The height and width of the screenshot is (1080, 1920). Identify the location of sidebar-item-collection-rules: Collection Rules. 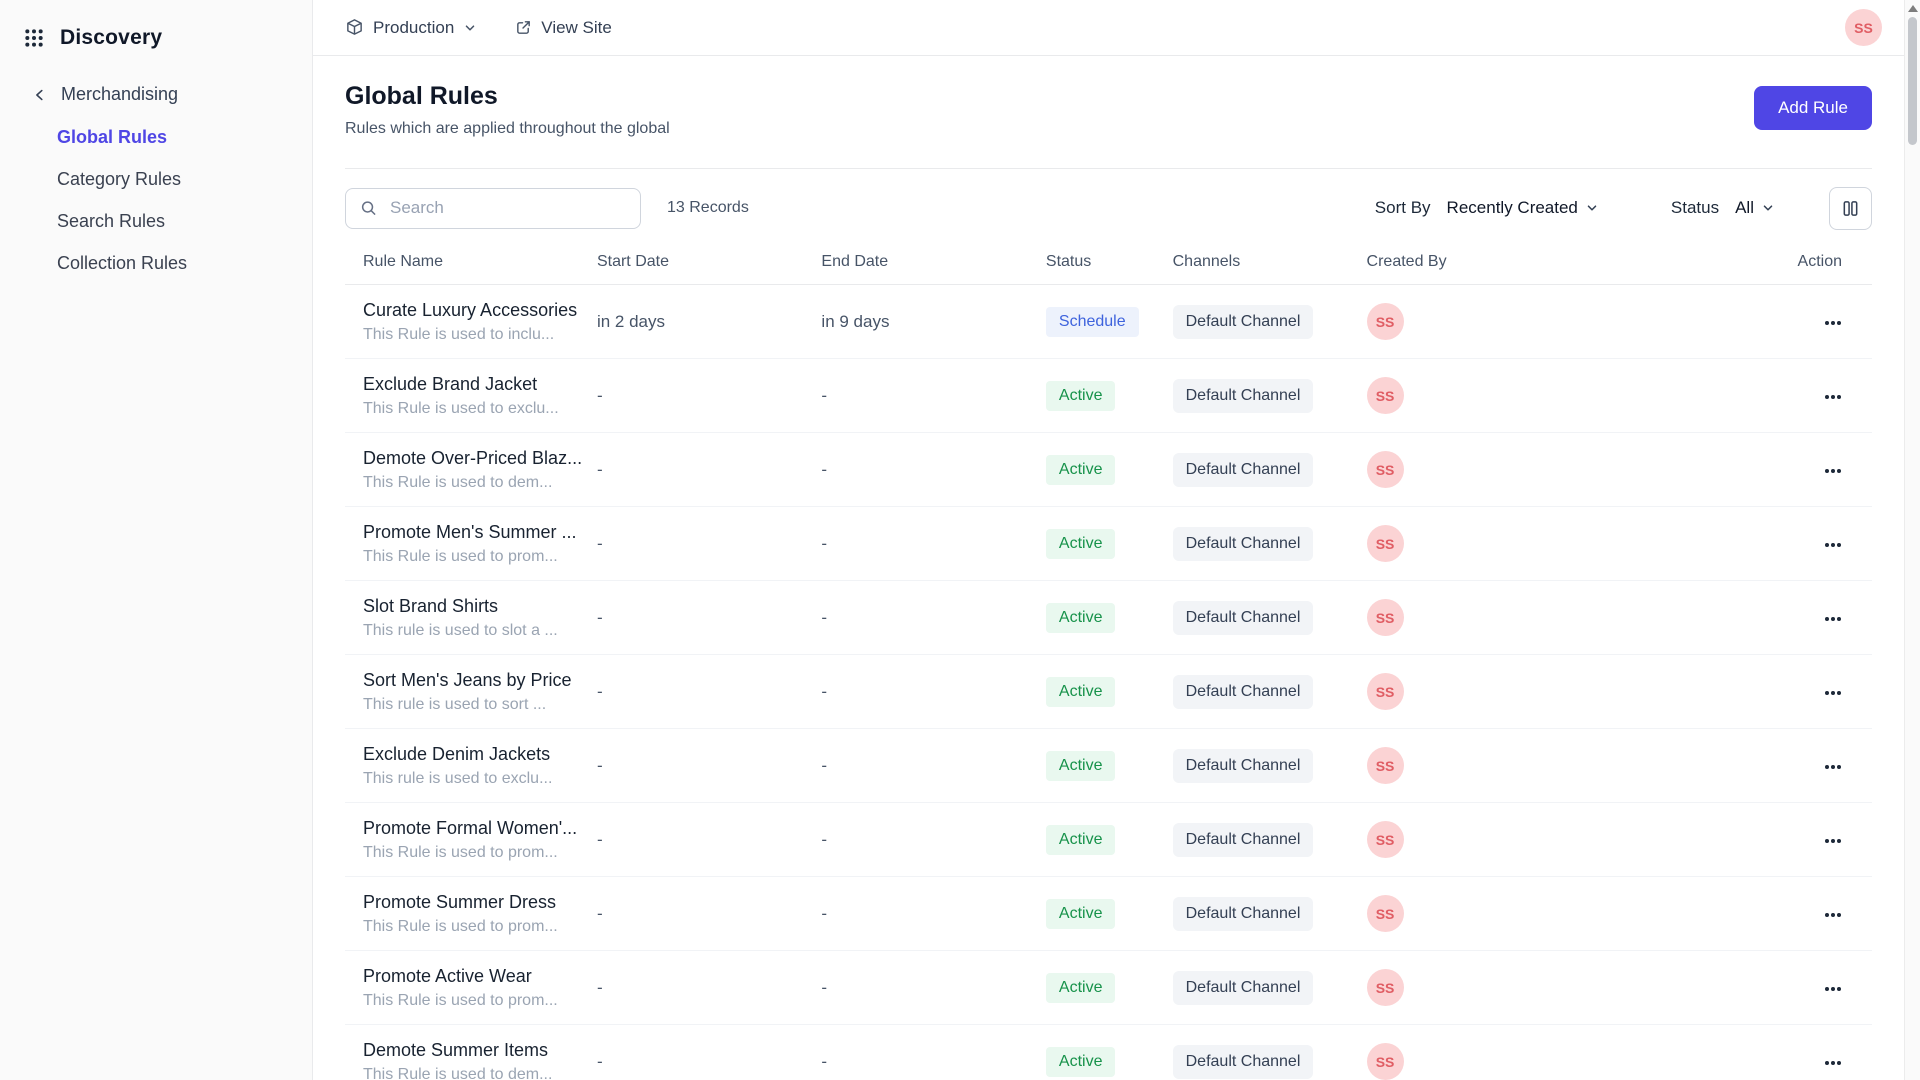
(122, 263).